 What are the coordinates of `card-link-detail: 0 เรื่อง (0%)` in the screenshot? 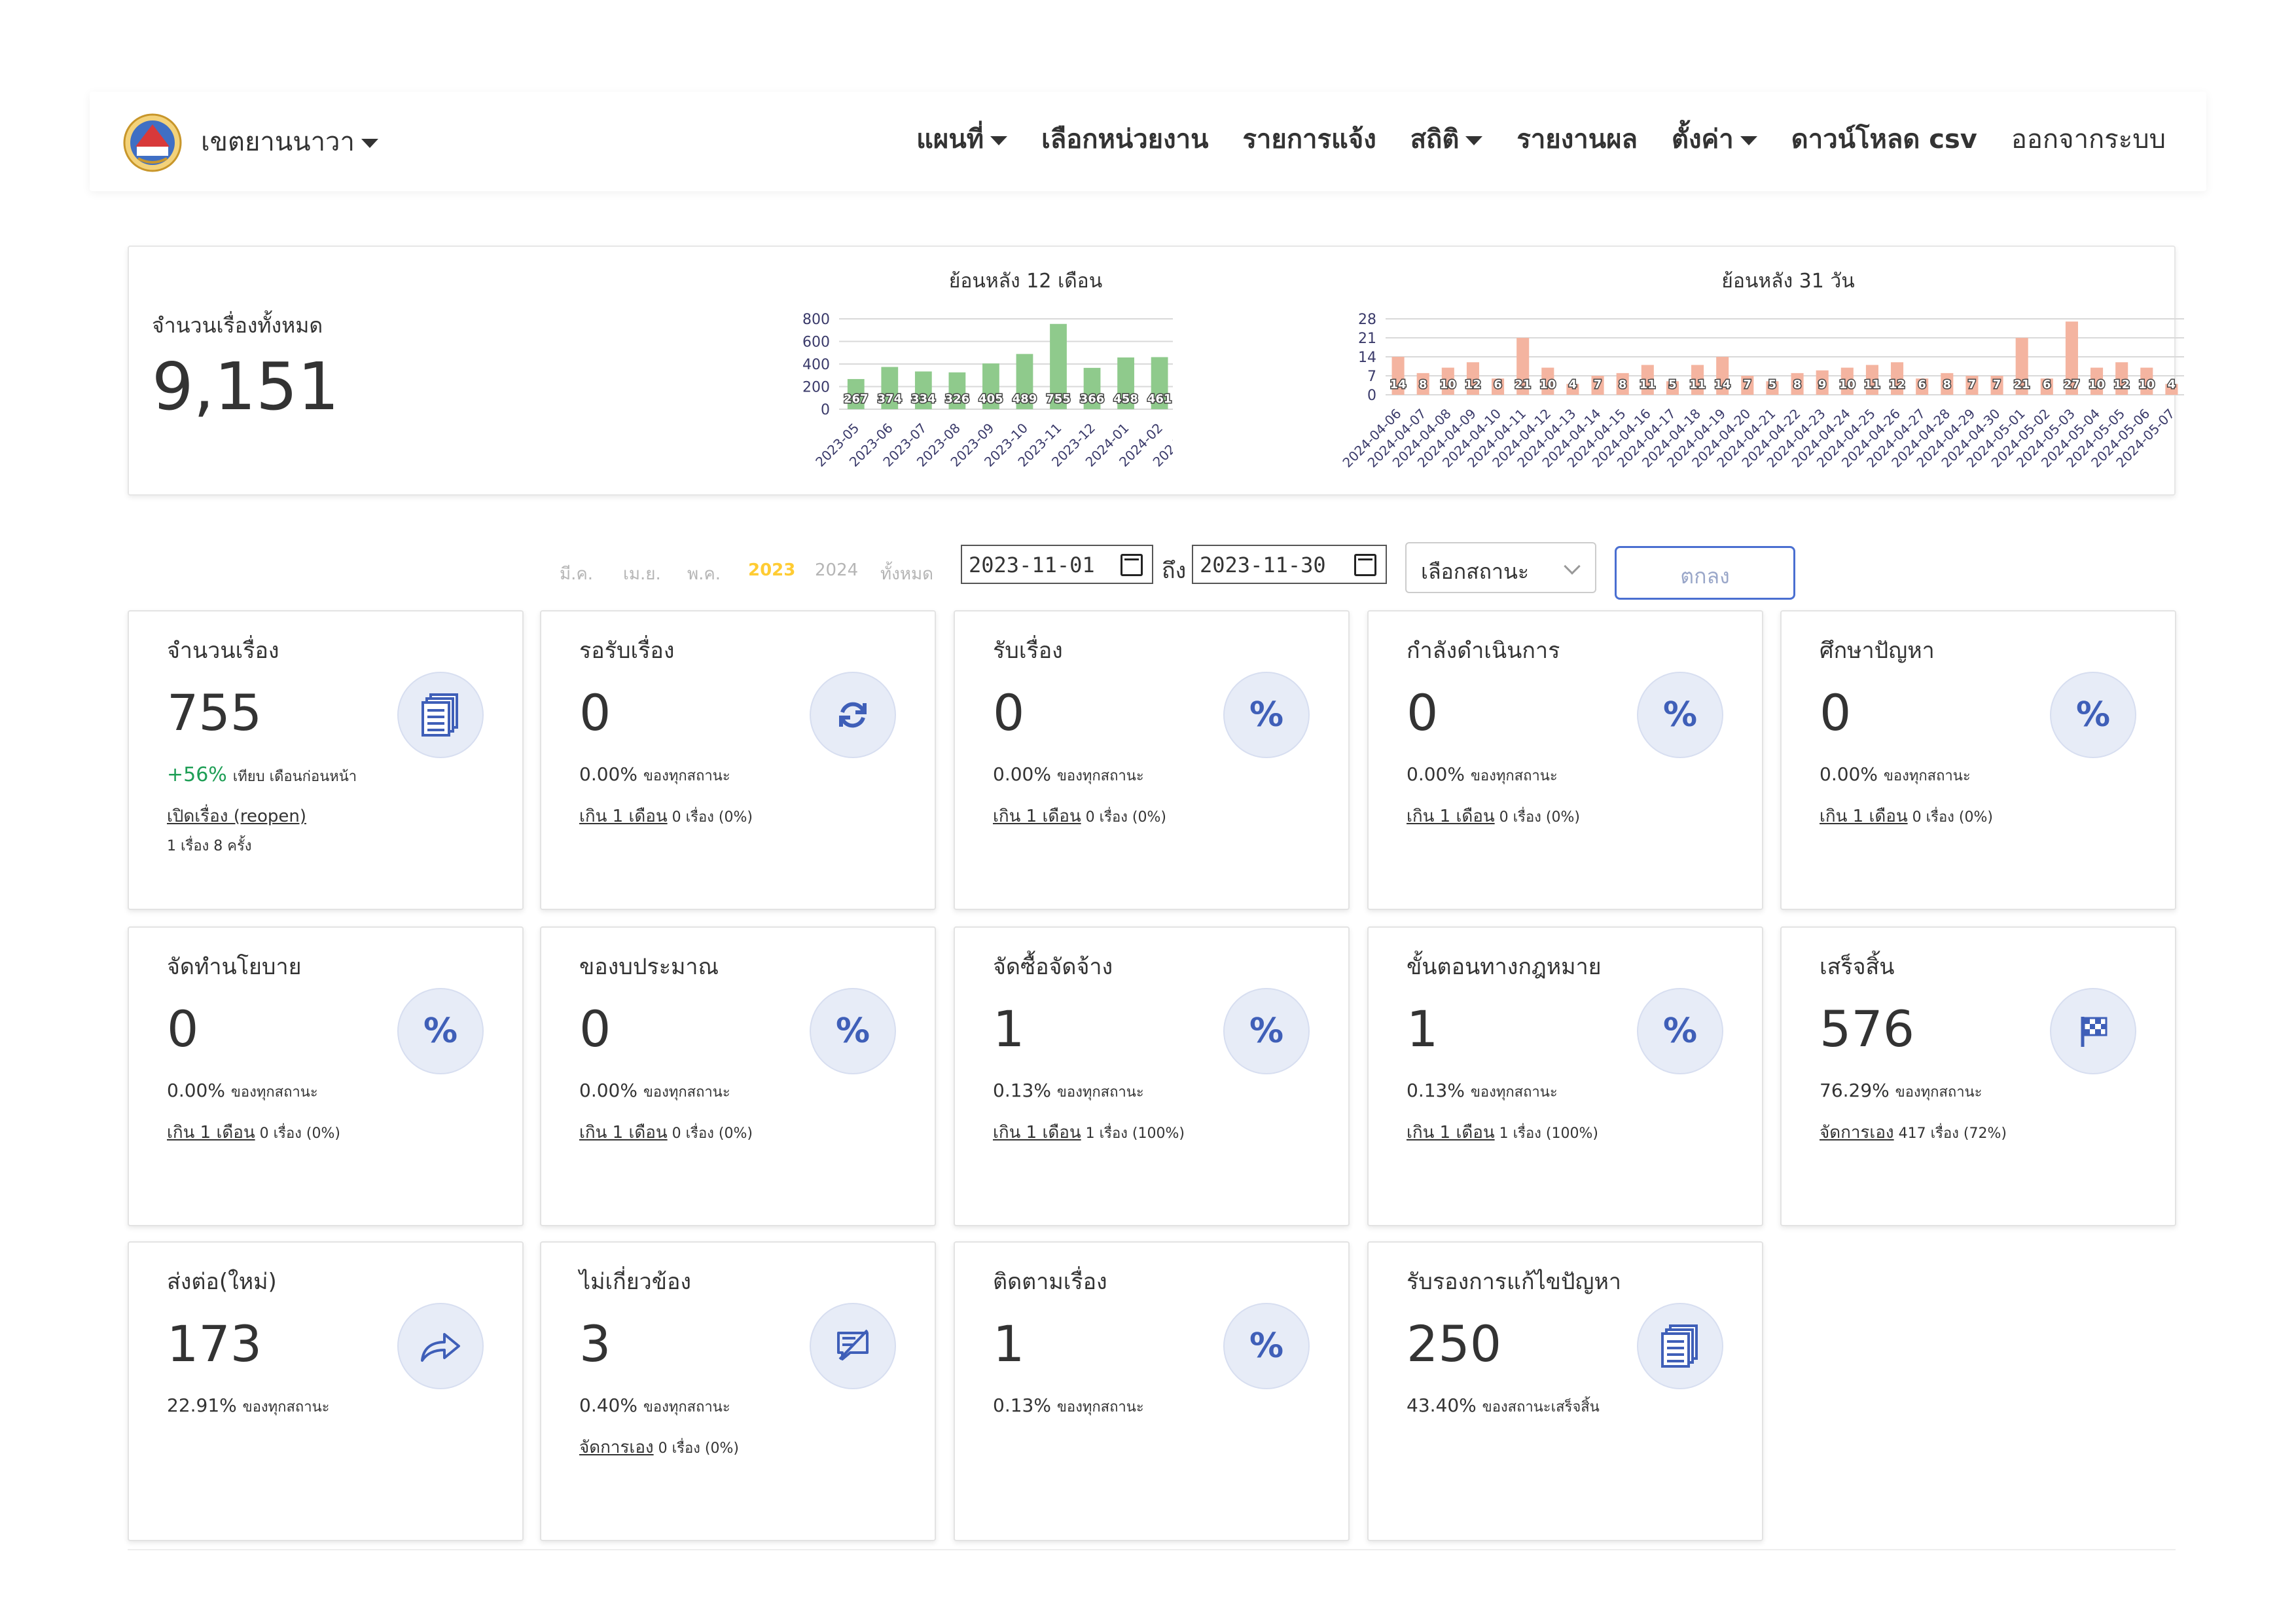 It's located at (712, 817).